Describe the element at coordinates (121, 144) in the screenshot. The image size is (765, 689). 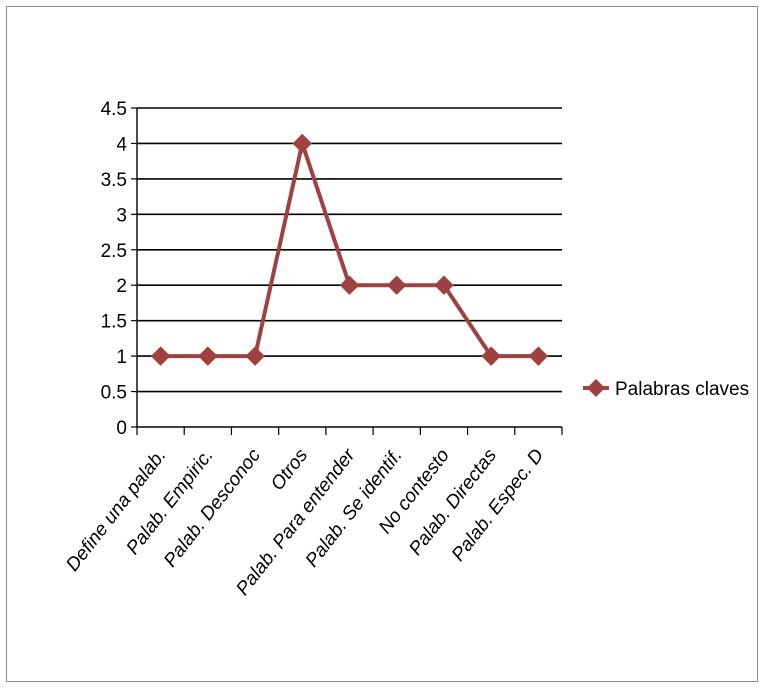
I see `y-tick-label: 4` at that location.